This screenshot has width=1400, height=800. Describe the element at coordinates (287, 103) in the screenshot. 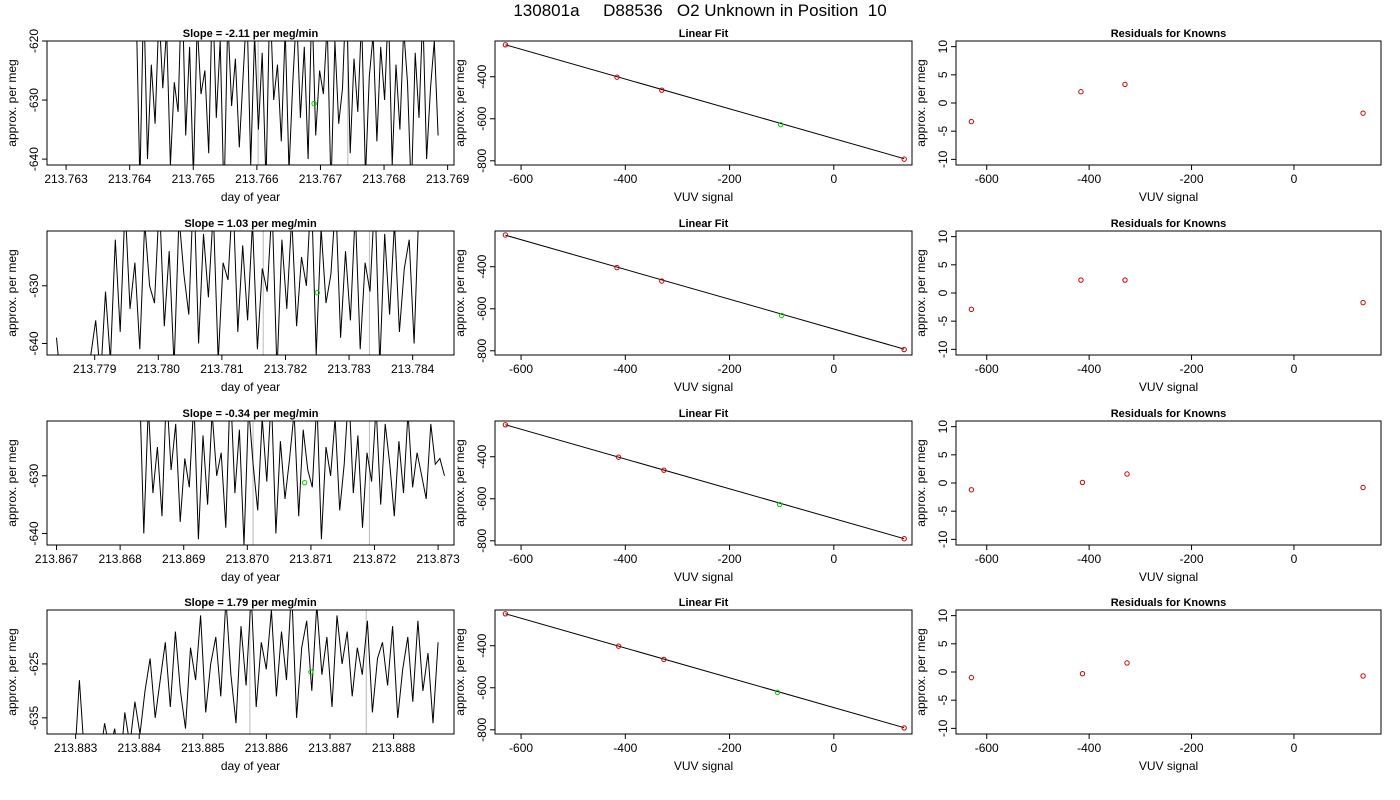

I see `chart-0-signal-trace` at that location.